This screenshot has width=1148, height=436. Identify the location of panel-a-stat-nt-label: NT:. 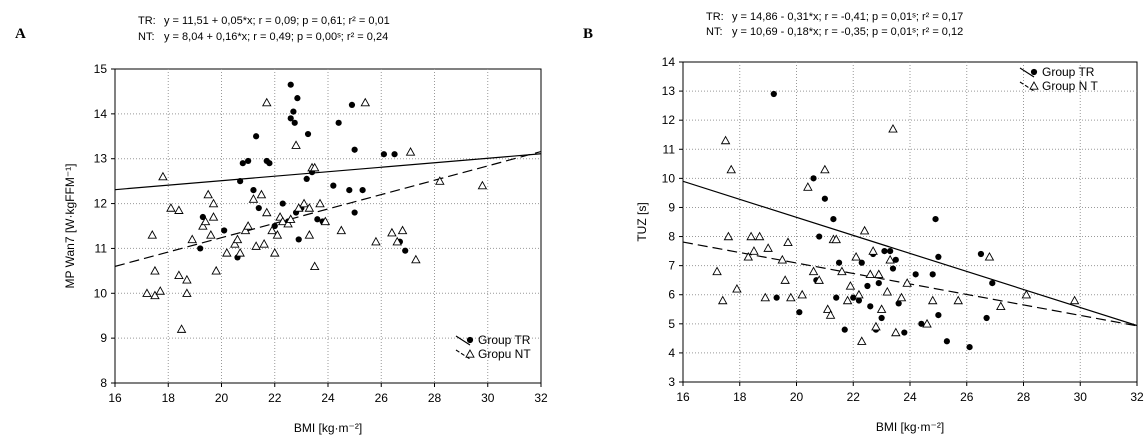
(146, 37).